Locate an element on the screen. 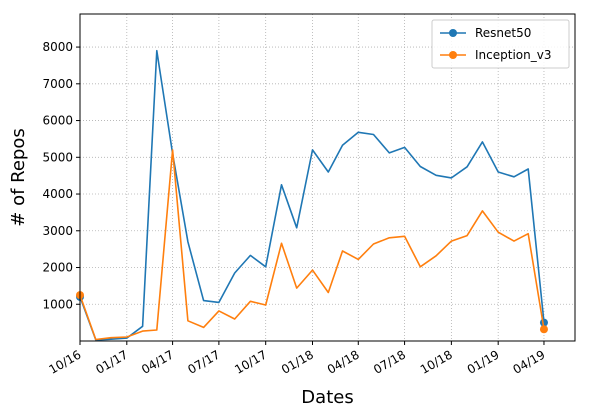  x-axis-label: Dates is located at coordinates (327, 397).